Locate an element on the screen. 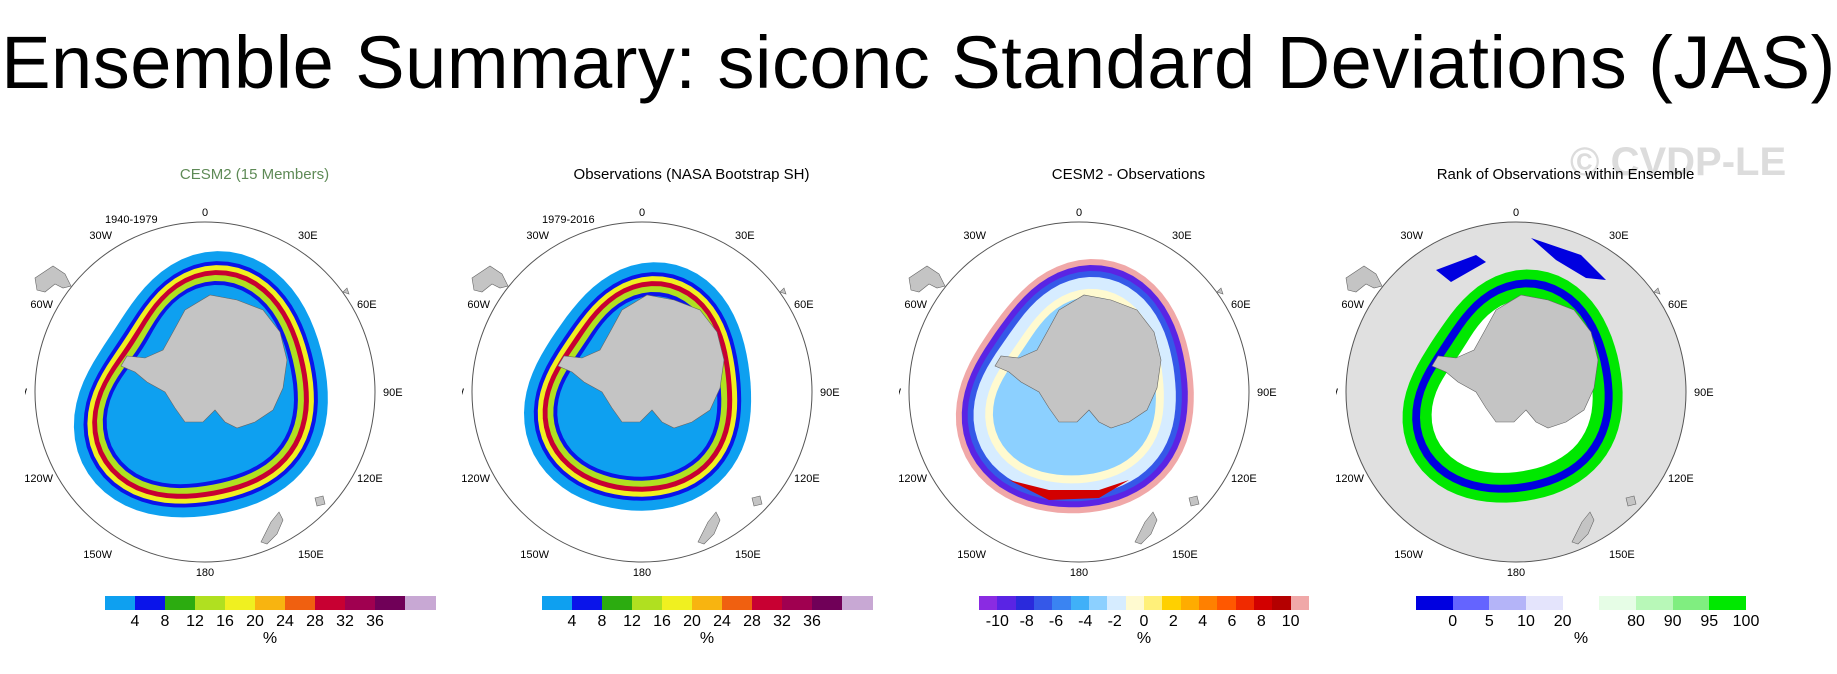  watermark: © CVDP-LE is located at coordinates (1678, 162).